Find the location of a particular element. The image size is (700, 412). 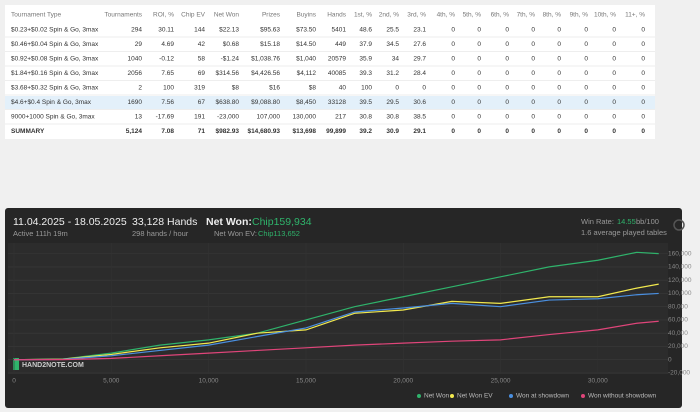

y-tick-label: 0 is located at coordinates (670, 359).